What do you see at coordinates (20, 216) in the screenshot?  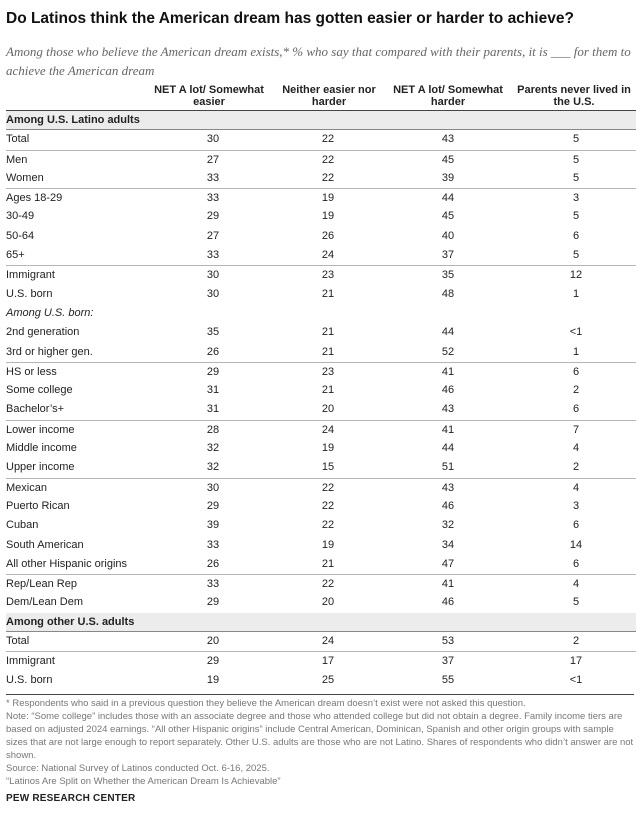 I see `row-label: 30-49` at bounding box center [20, 216].